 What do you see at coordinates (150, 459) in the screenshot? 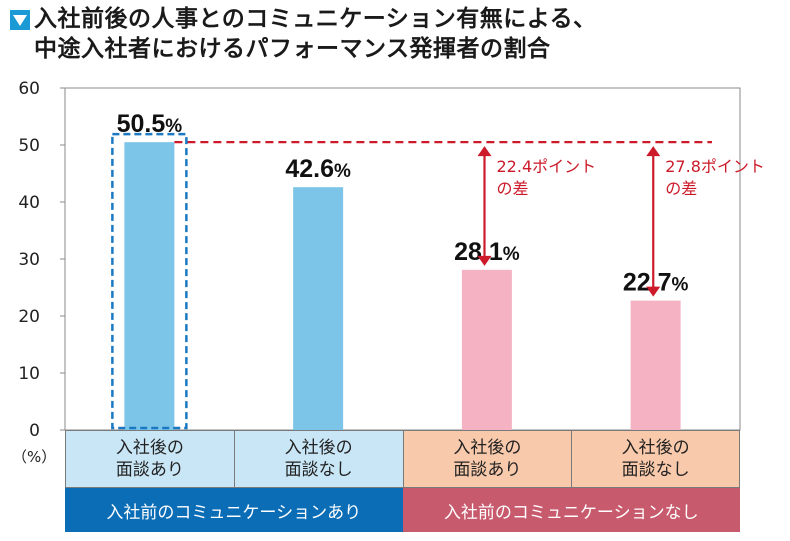
I see `category-label-1: 入社後の 面談あり` at bounding box center [150, 459].